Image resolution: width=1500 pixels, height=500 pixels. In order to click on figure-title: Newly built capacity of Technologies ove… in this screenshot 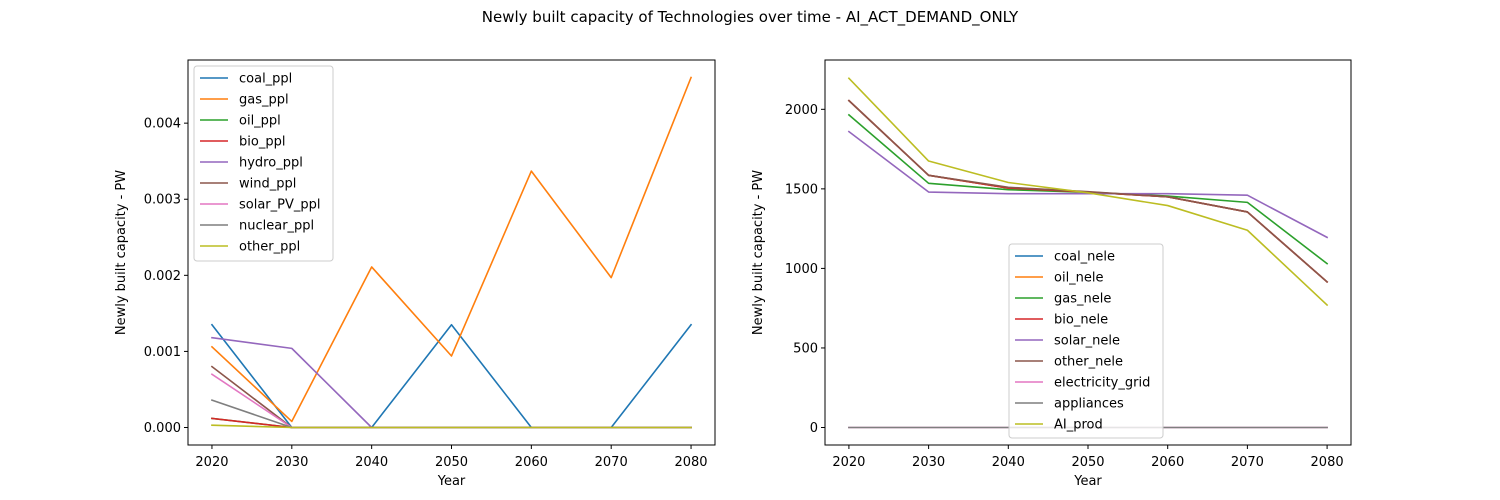, I will do `click(750, 17)`.